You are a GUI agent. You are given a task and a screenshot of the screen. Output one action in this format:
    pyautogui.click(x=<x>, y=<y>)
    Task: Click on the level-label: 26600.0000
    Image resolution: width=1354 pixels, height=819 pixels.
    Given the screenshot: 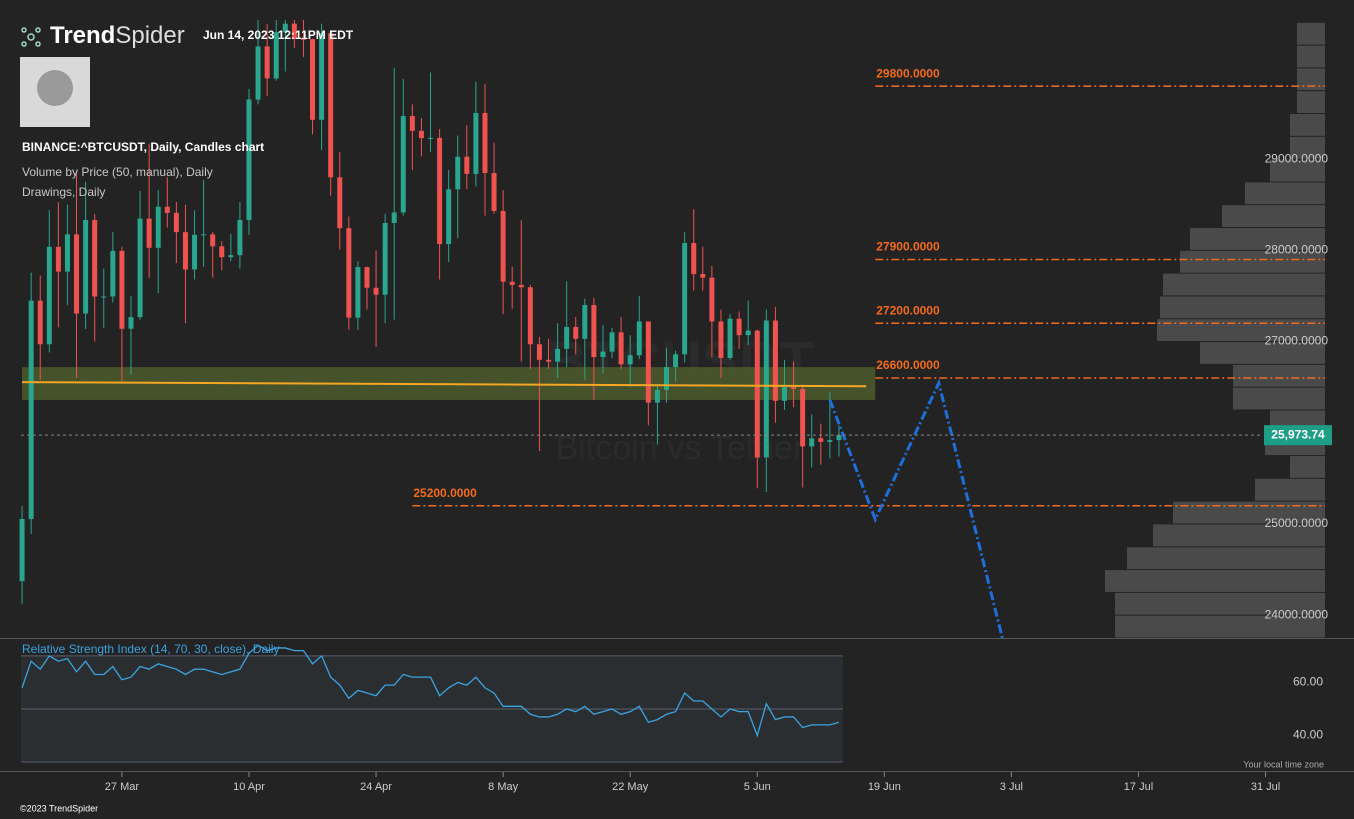 What is the action you would take?
    pyautogui.click(x=908, y=365)
    